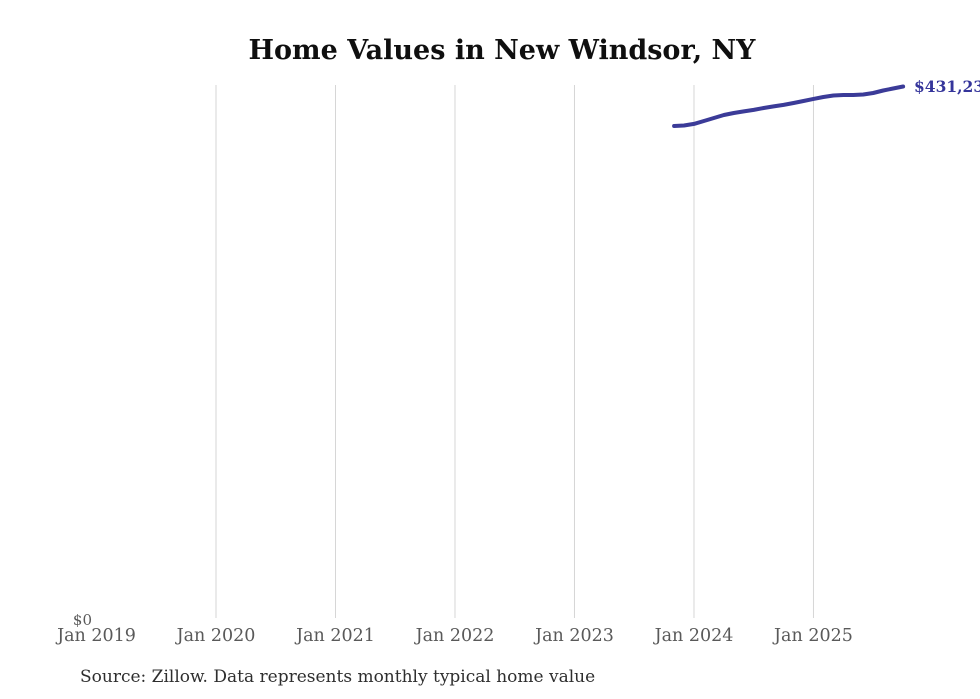  Describe the element at coordinates (573, 636) in the screenshot. I see `x-tick-label: Jan 2023` at that location.